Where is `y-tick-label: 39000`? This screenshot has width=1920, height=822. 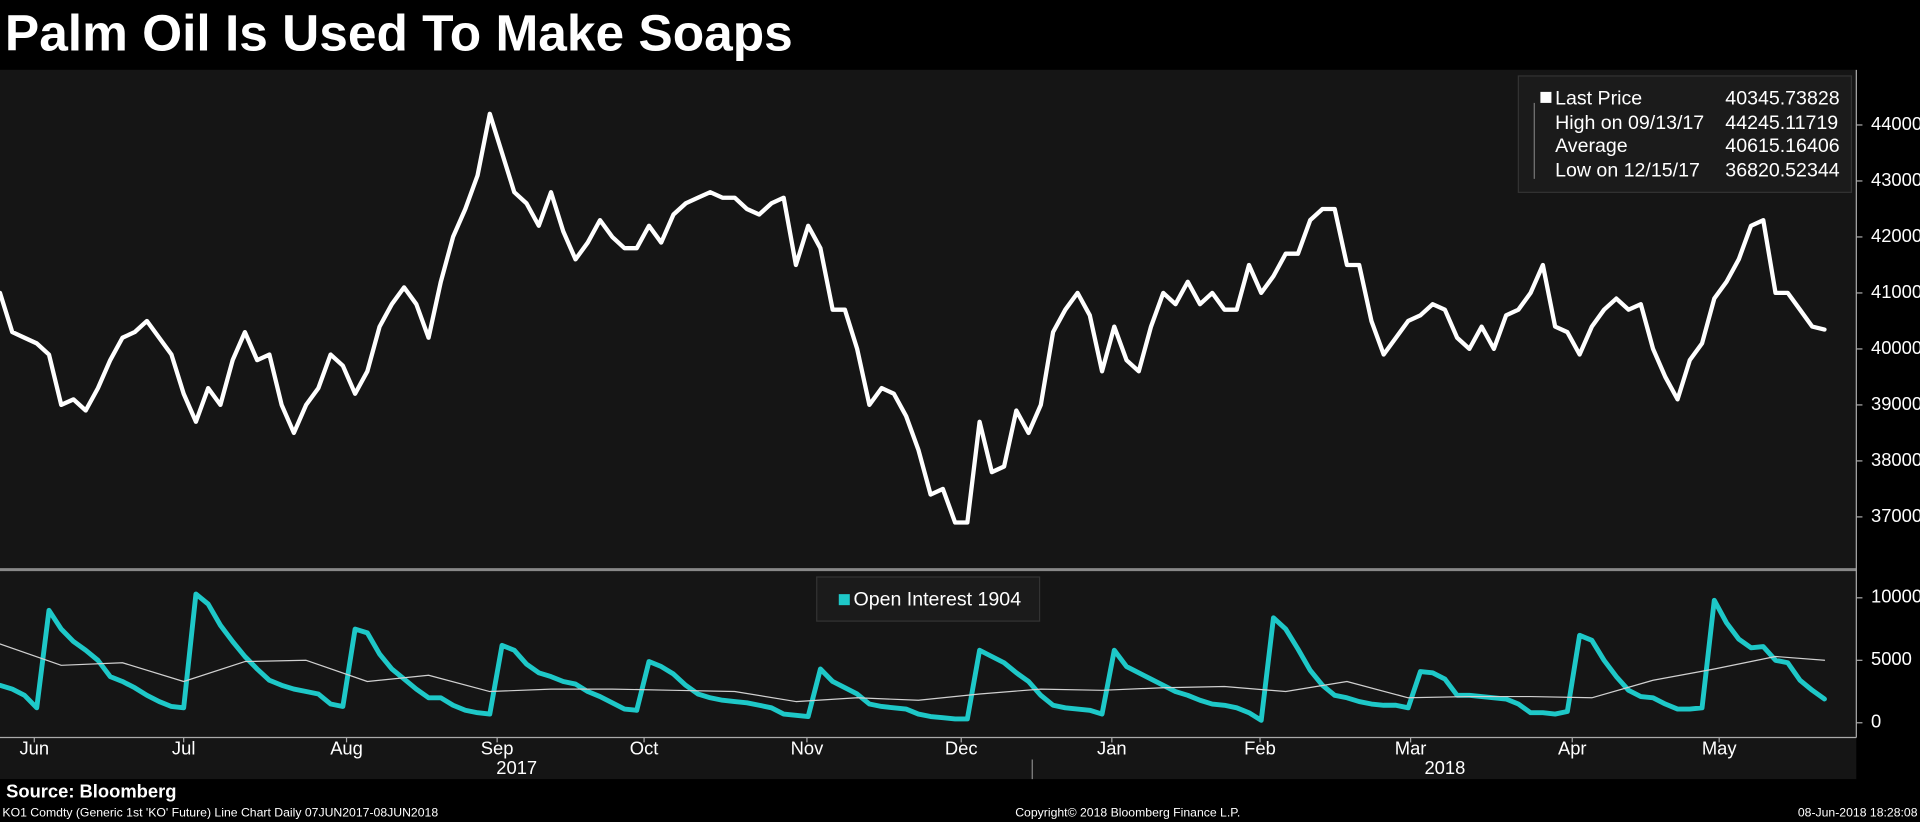
y-tick-label: 39000 is located at coordinates (1895, 403).